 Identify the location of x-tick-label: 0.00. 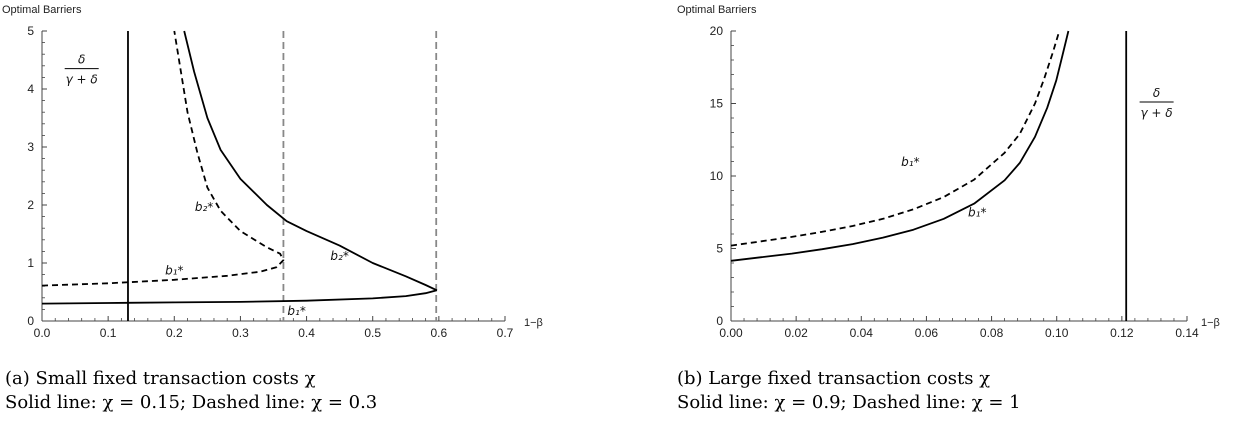
(731, 333).